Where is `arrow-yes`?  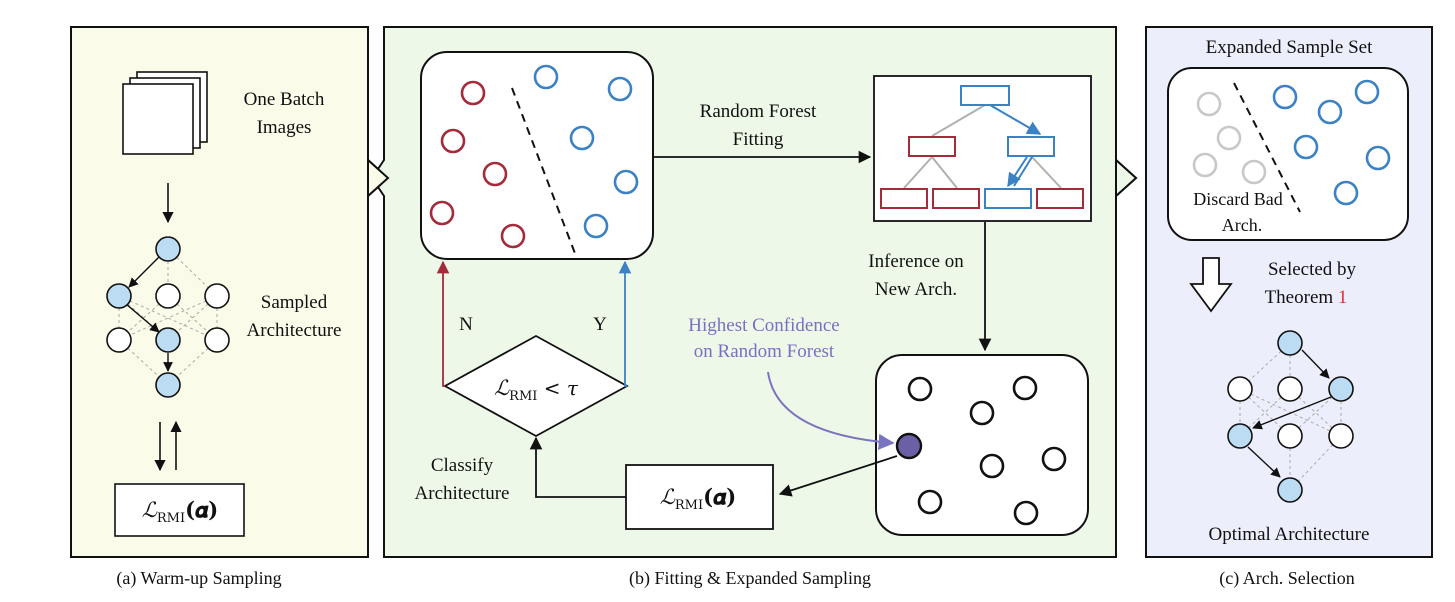 arrow-yes is located at coordinates (625, 323).